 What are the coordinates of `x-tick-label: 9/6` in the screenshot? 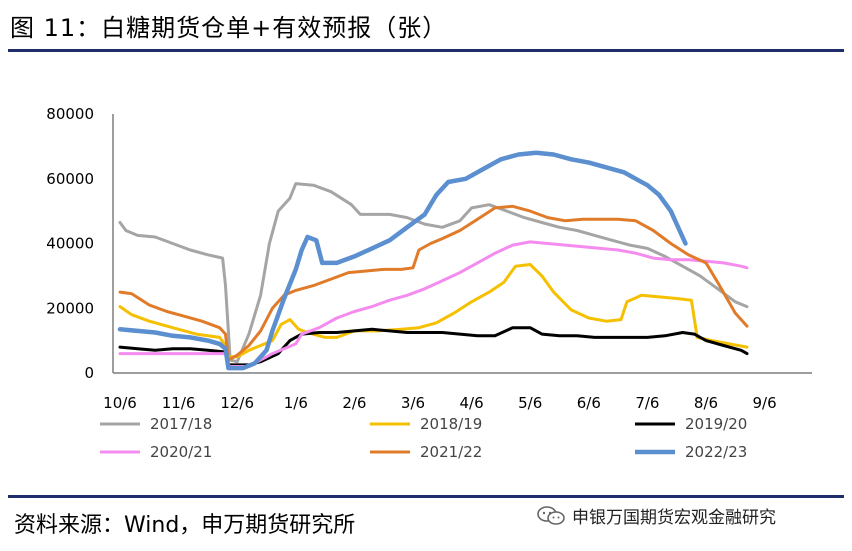 It's located at (765, 403).